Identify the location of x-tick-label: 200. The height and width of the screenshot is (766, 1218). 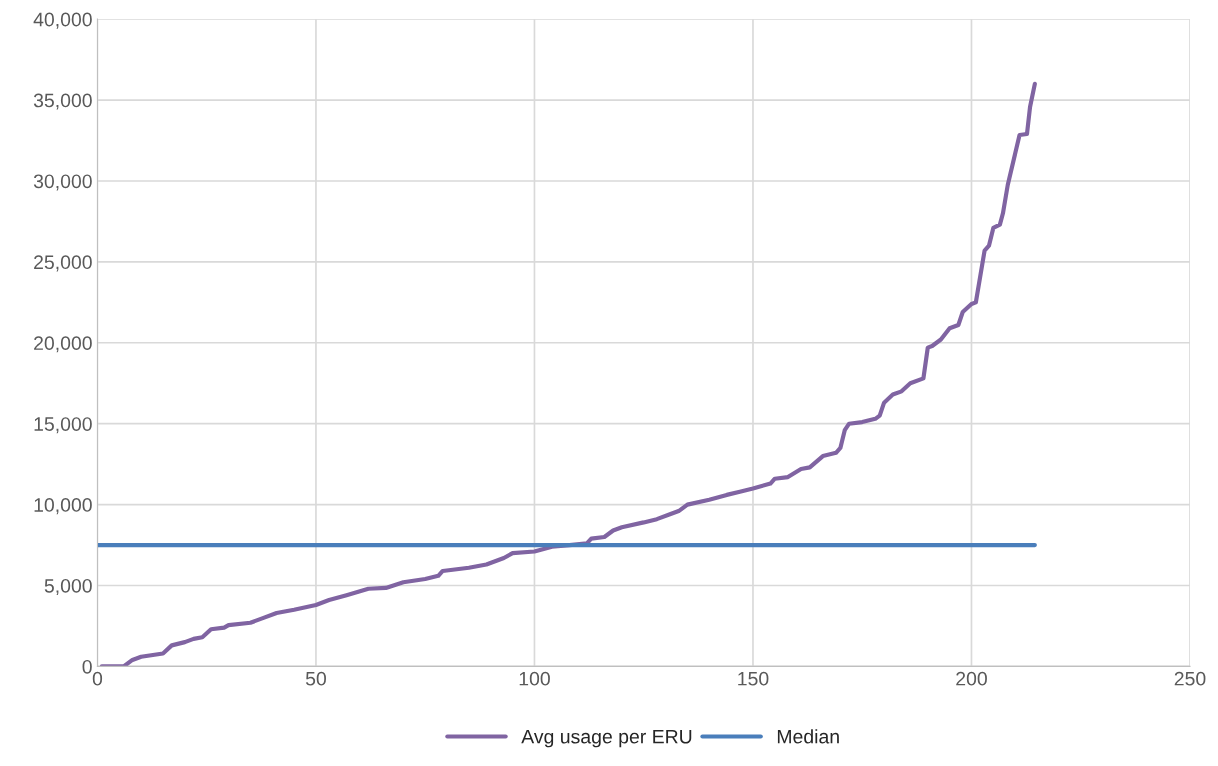
(971, 678).